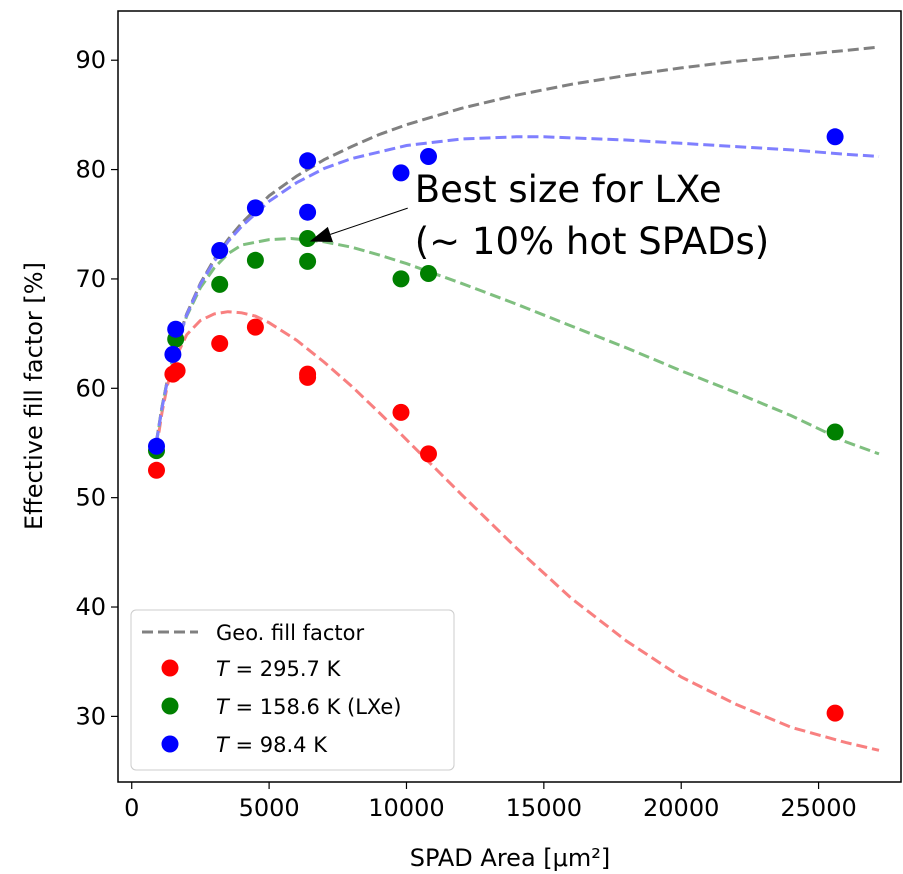 The height and width of the screenshot is (874, 903). I want to click on y-tick-label: 70, so click(90, 279).